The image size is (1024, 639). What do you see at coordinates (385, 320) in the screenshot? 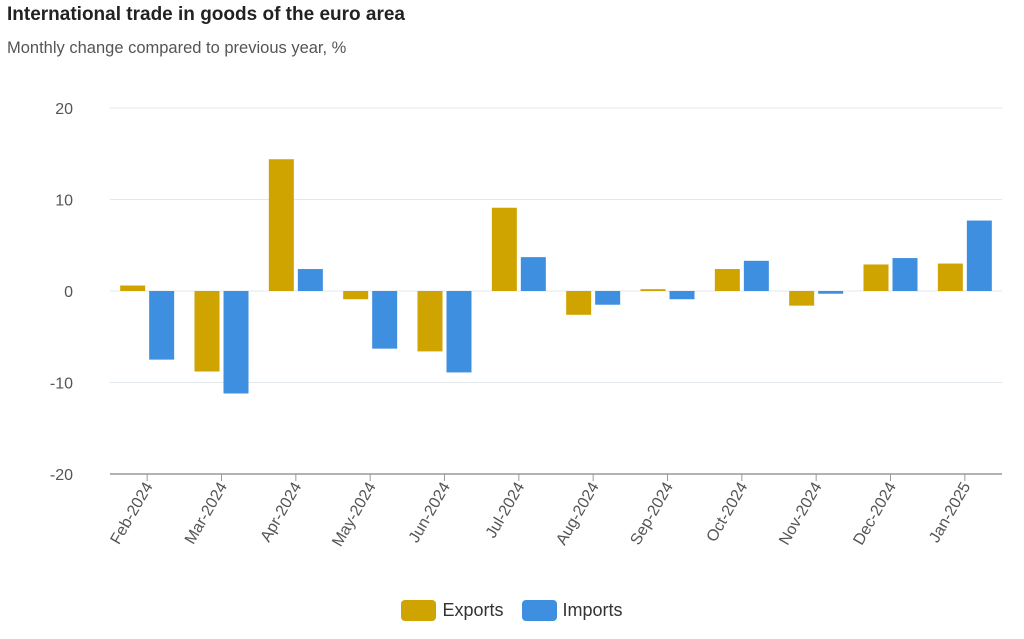
I see `bar-imports-may-2024` at bounding box center [385, 320].